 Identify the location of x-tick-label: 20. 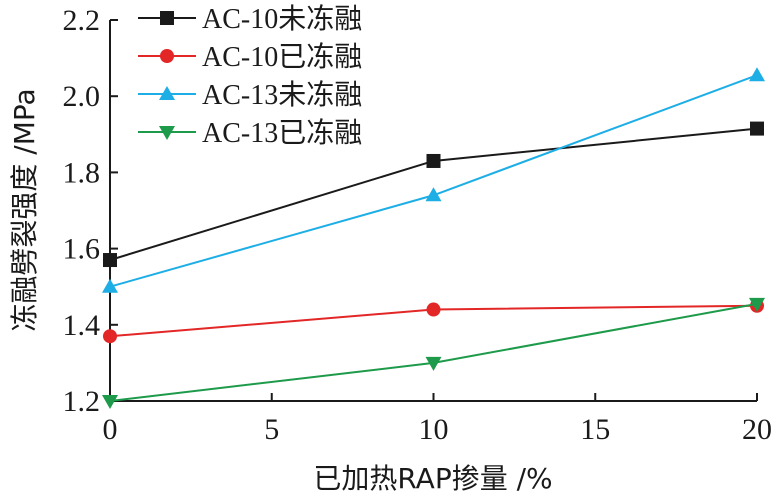
(757, 429).